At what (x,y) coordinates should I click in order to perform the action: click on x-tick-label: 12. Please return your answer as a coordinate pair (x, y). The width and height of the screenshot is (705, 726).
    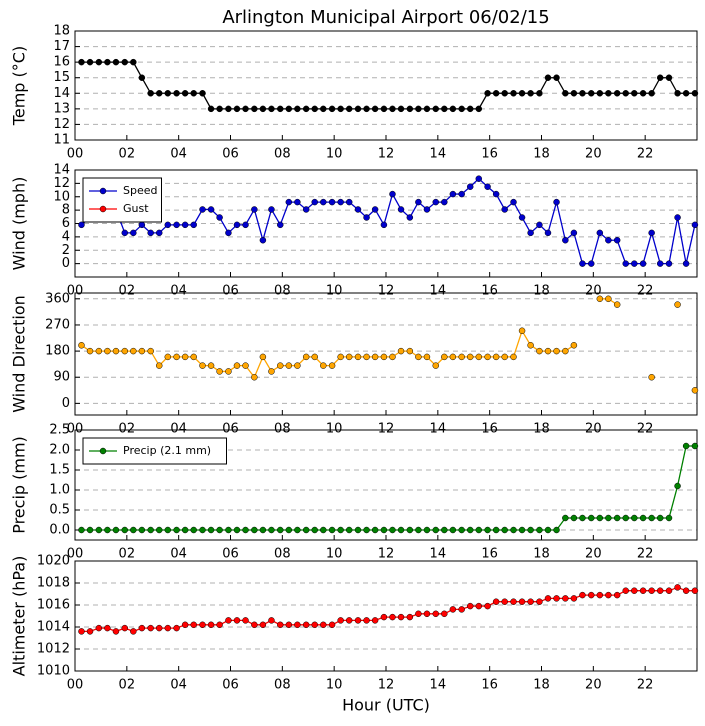
    Looking at the image, I should click on (386, 154).